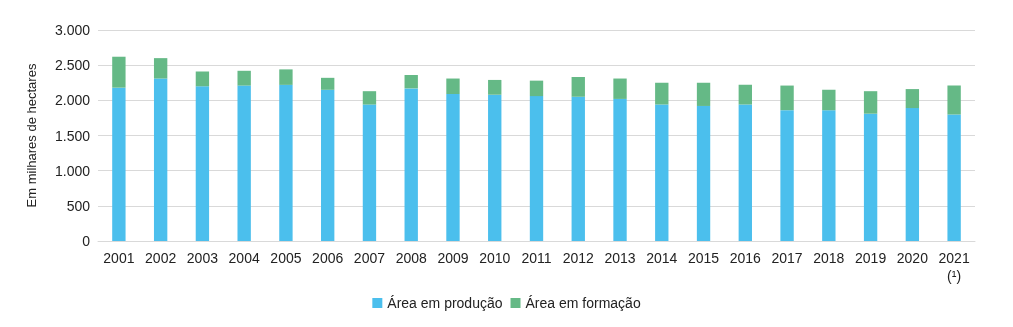 The image size is (1013, 327). I want to click on legend-label: Área em produção, so click(445, 303).